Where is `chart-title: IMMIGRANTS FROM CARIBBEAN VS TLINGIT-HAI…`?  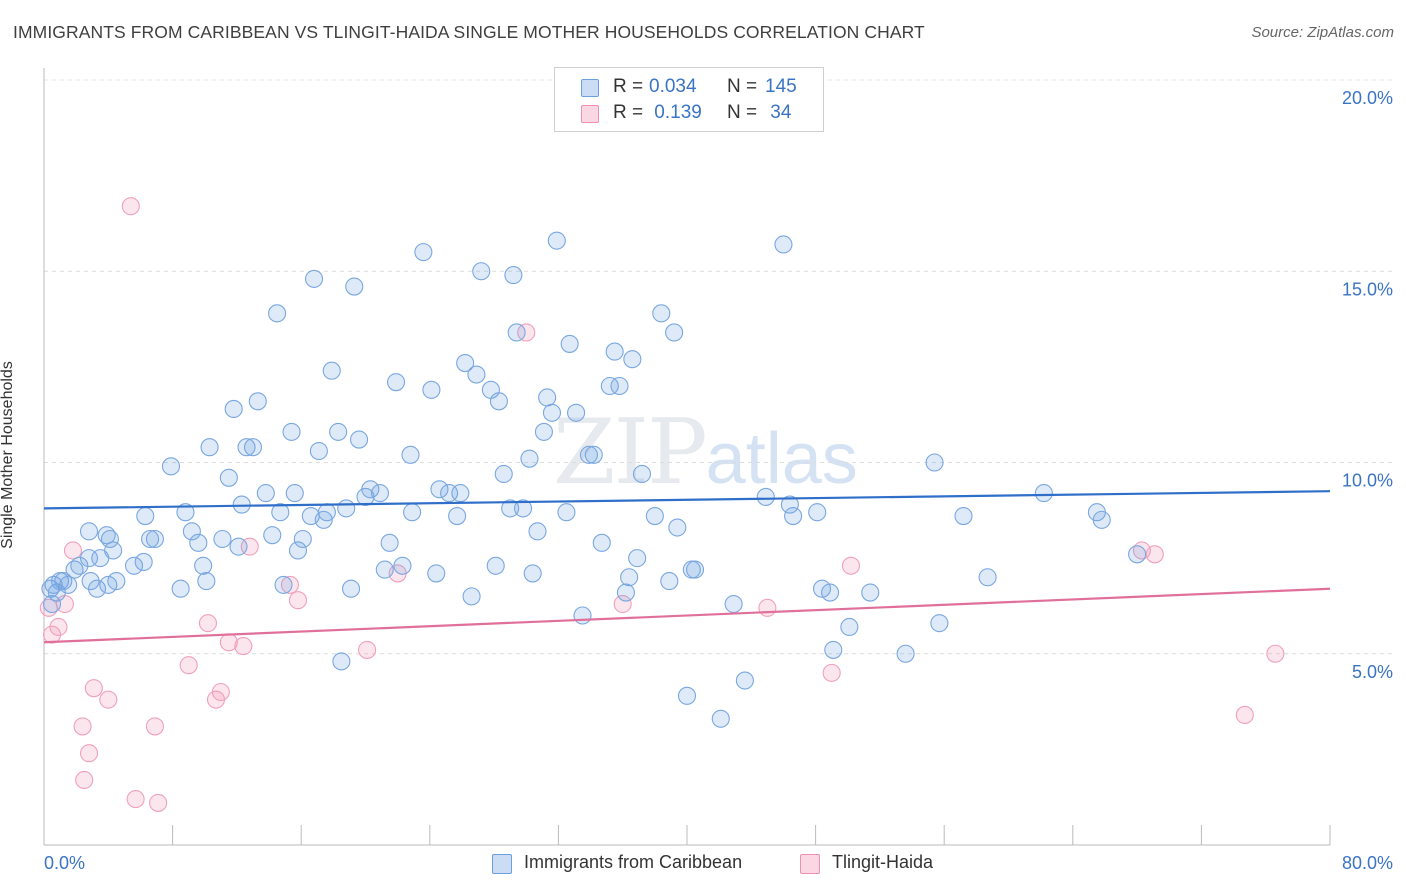
chart-title: IMMIGRANTS FROM CARIBBEAN VS TLINGIT-HAI… is located at coordinates (469, 32).